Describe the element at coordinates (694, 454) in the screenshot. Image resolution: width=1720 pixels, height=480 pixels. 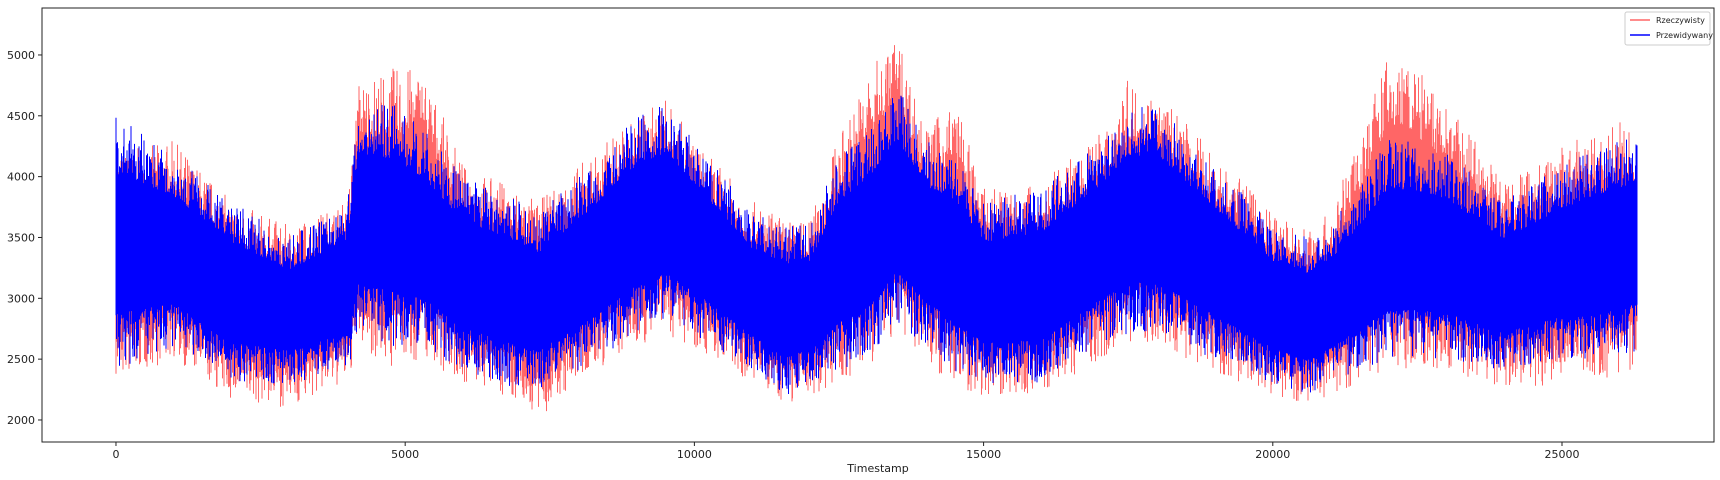
I see `x-tick-label: 10000` at that location.